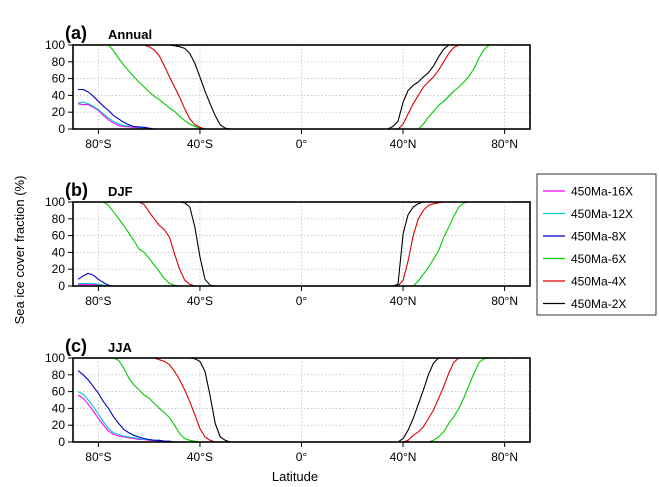 The image size is (659, 487). What do you see at coordinates (598, 259) in the screenshot?
I see `legend-label: 450Ma-6X` at bounding box center [598, 259].